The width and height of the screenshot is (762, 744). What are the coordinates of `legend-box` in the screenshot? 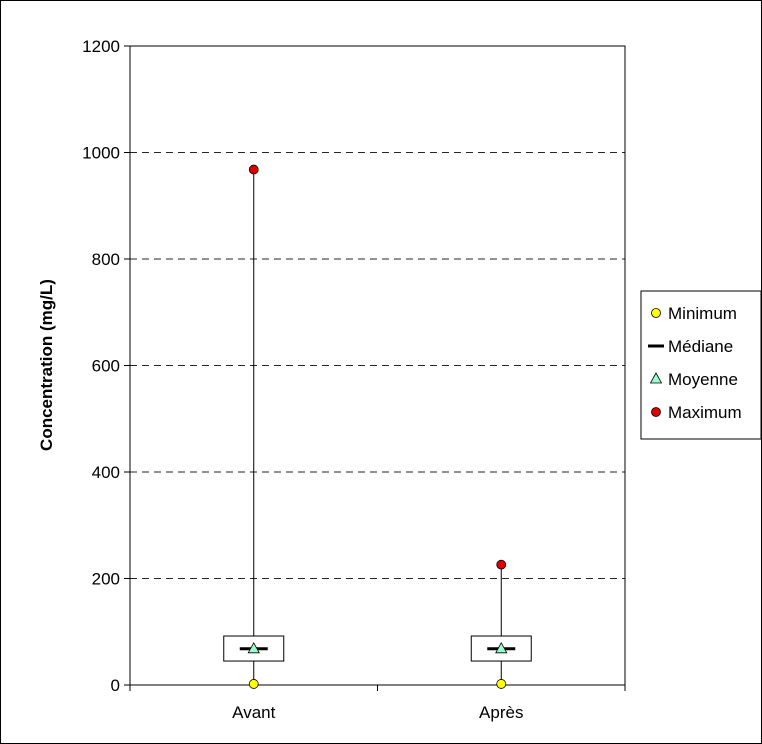 It's located at (701, 365).